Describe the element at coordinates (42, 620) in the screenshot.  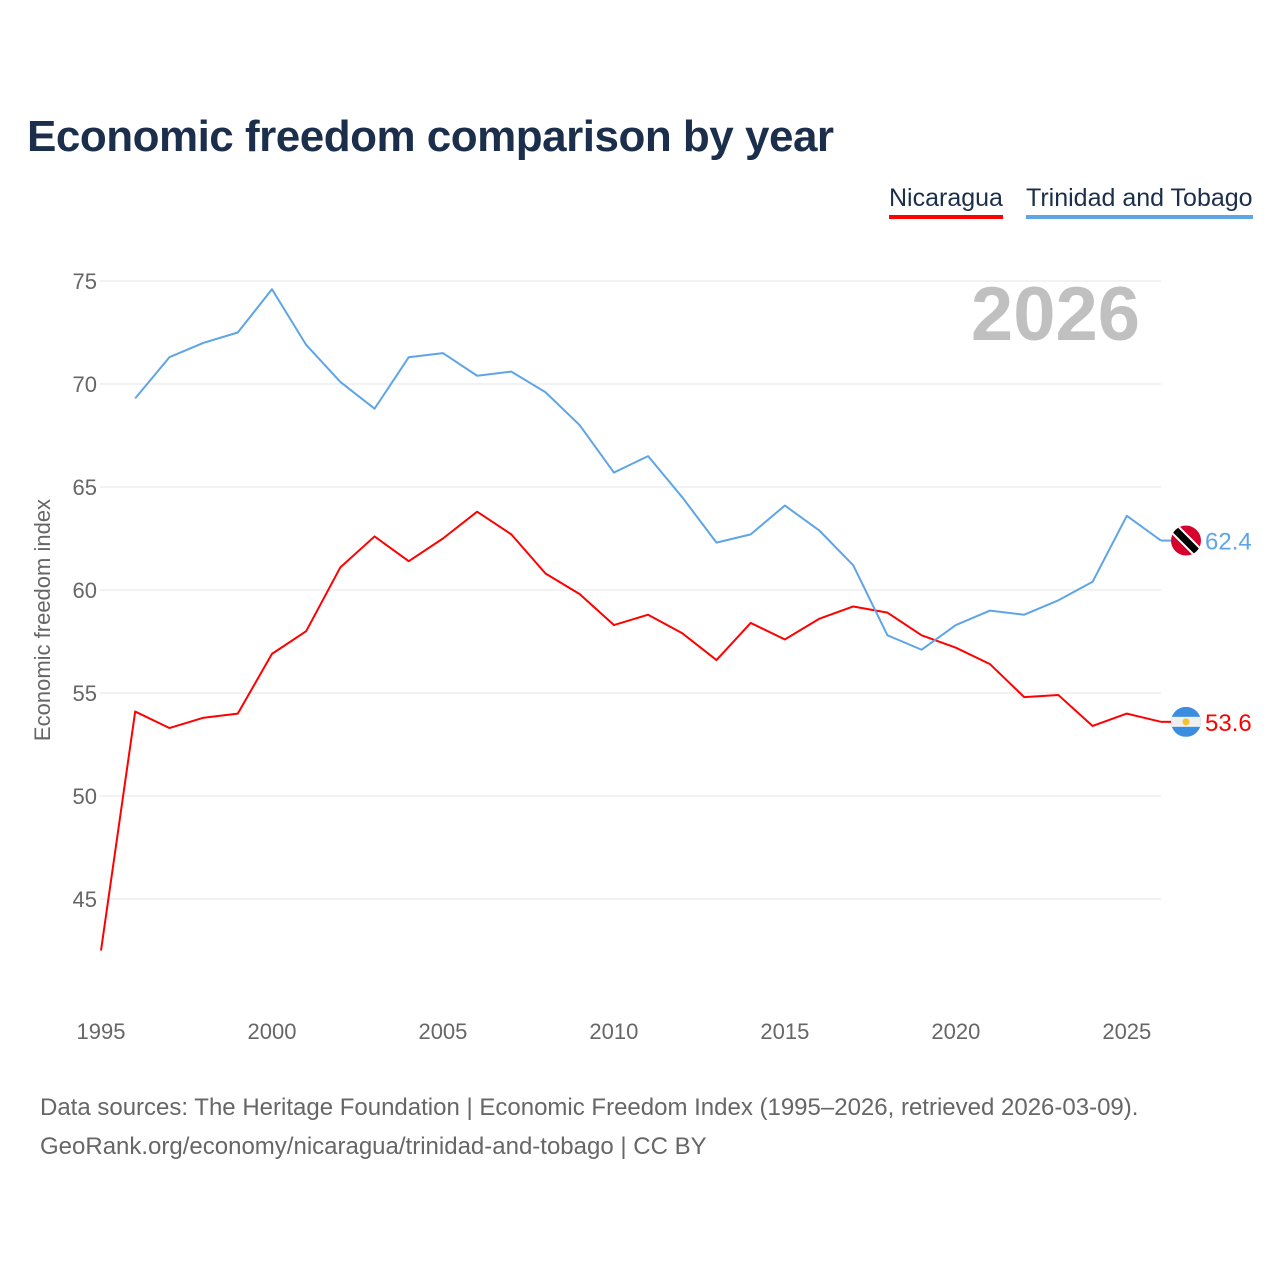
I see `y-axis-label: Economic freedom index` at that location.